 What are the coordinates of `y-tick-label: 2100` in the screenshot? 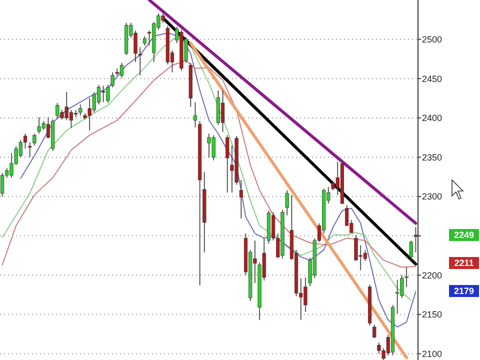 It's located at (432, 353).